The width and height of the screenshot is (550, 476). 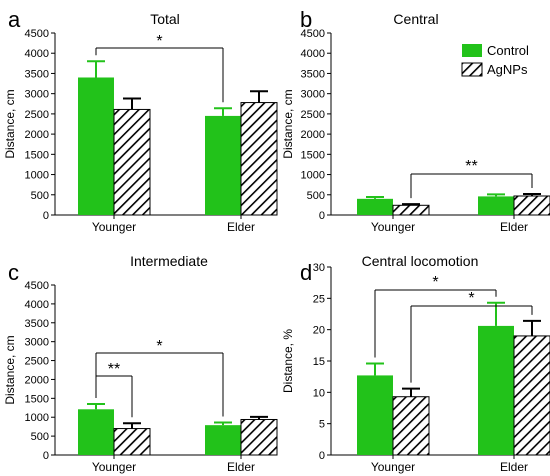 What do you see at coordinates (319, 362) in the screenshot?
I see `y-tick-label: 15` at bounding box center [319, 362].